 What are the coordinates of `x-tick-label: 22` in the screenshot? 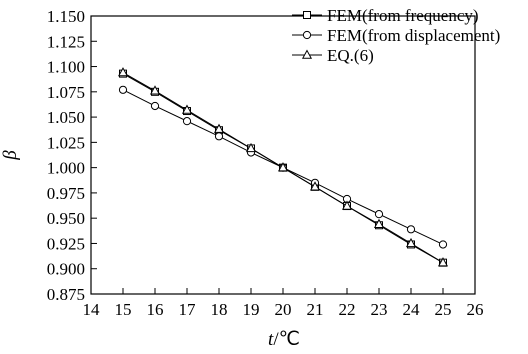 It's located at (347, 309).